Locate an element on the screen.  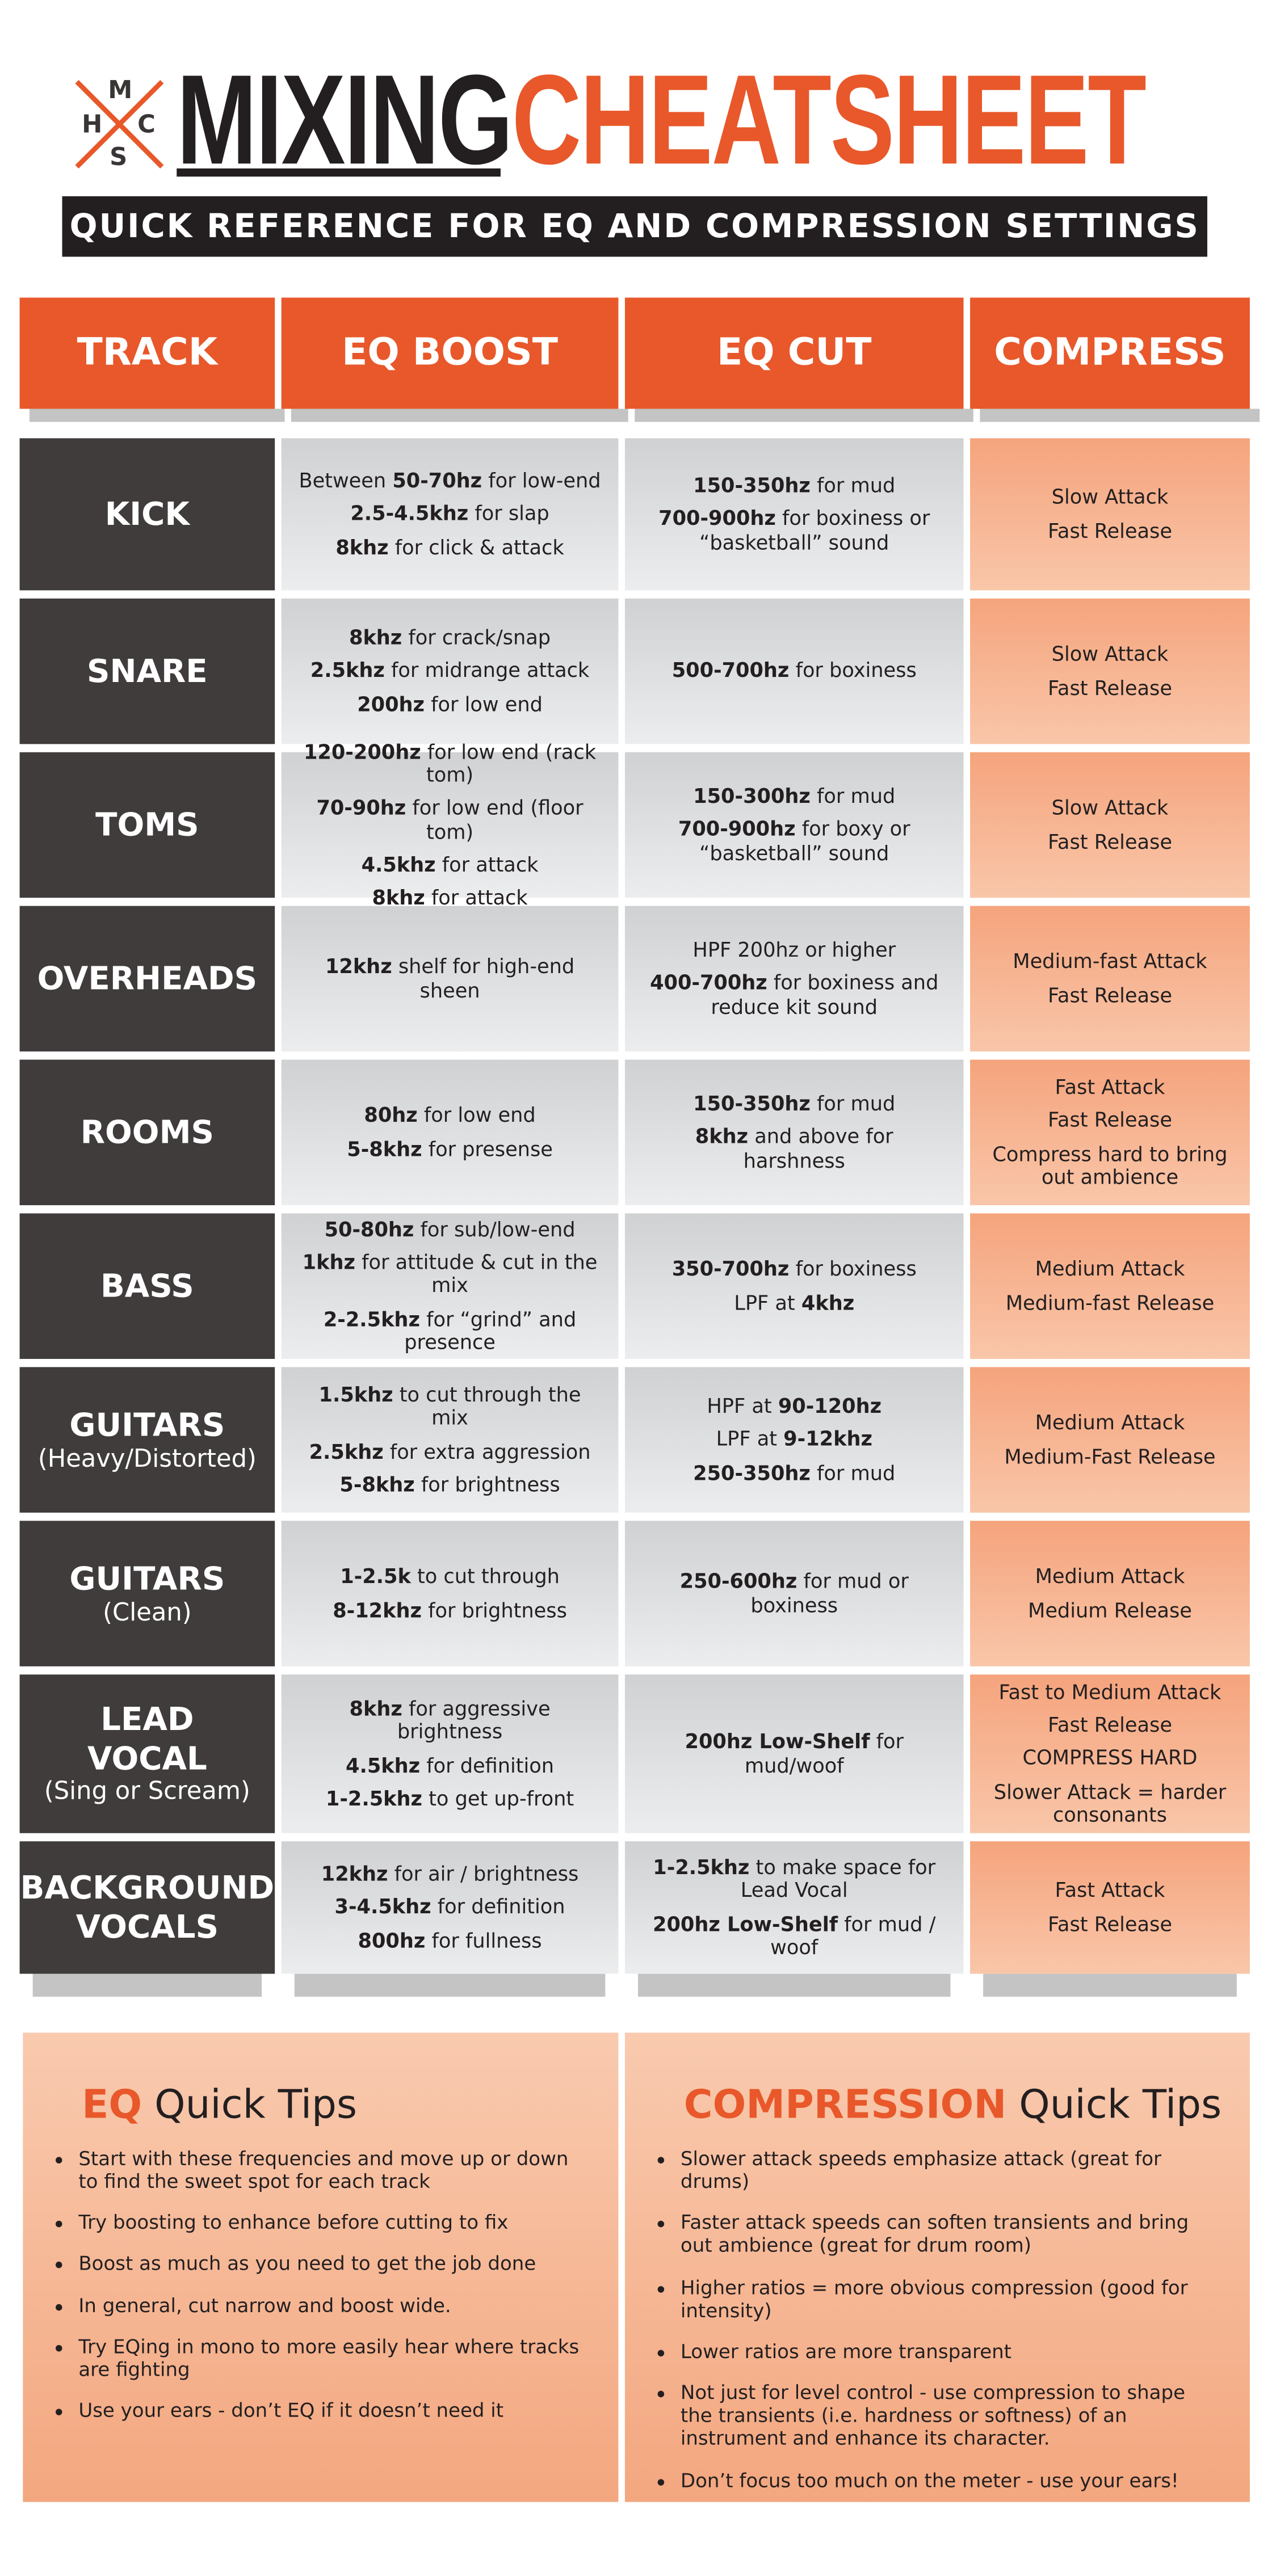
bold-text: 1-2.5k is located at coordinates (375, 1577).